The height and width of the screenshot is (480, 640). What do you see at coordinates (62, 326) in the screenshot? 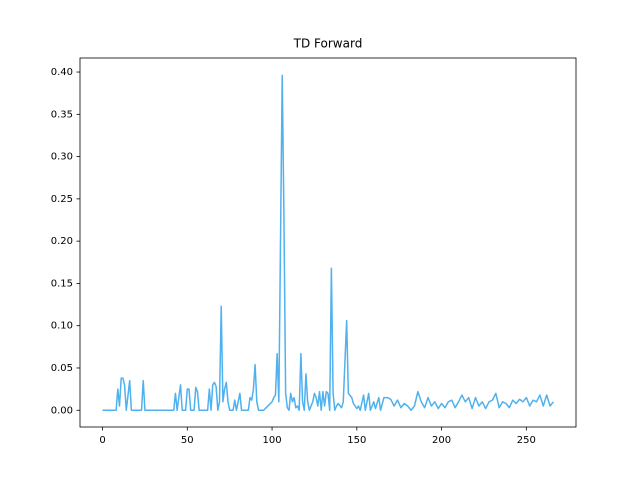
I see `y-tick-label: 0.10` at bounding box center [62, 326].